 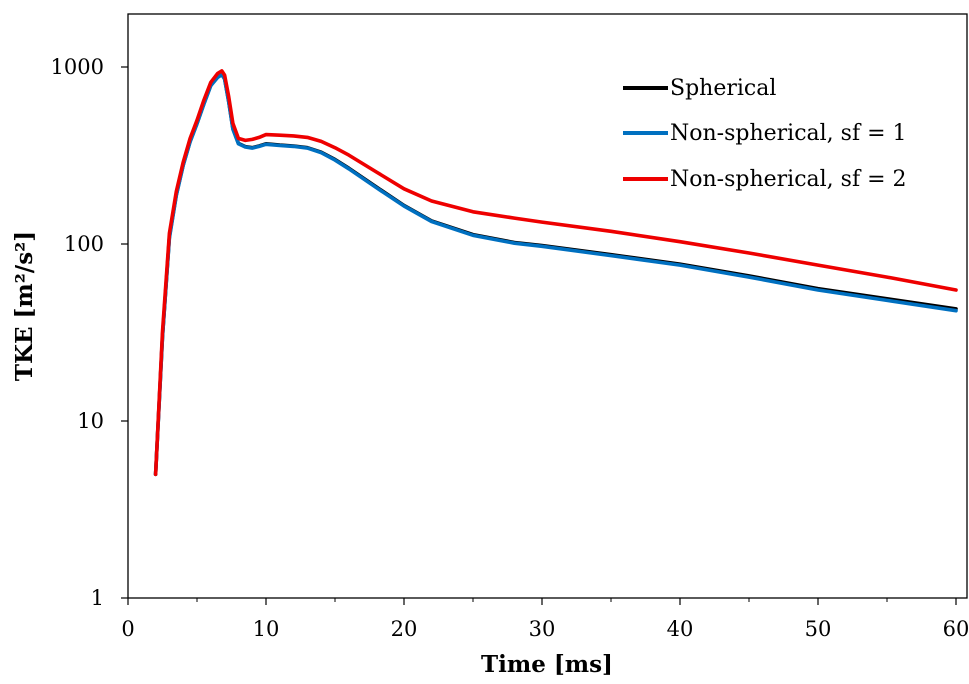 What do you see at coordinates (84, 244) in the screenshot?
I see `y-tick-label: 100` at bounding box center [84, 244].